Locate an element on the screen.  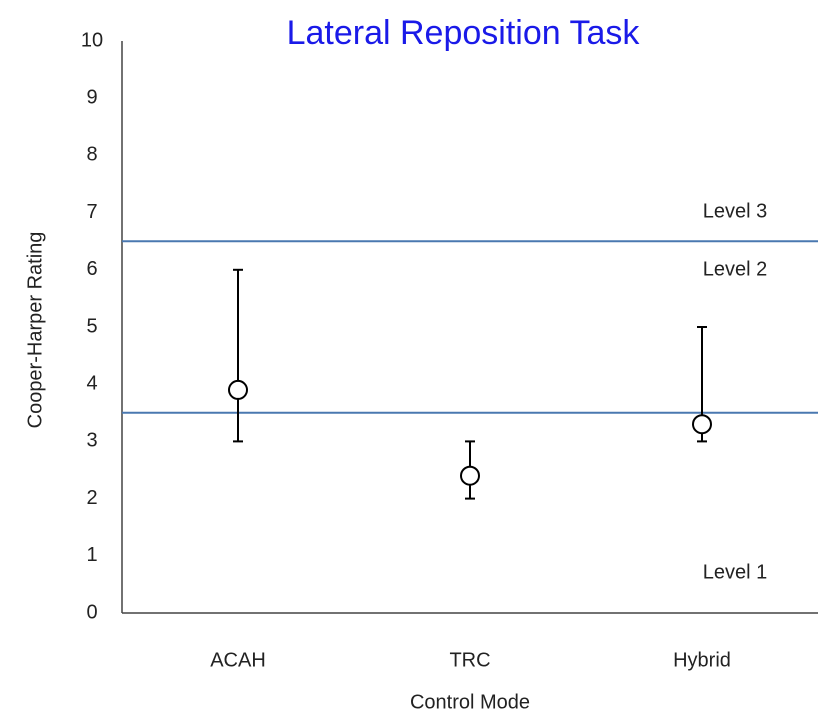
y-tick-label: 1 is located at coordinates (91, 555).